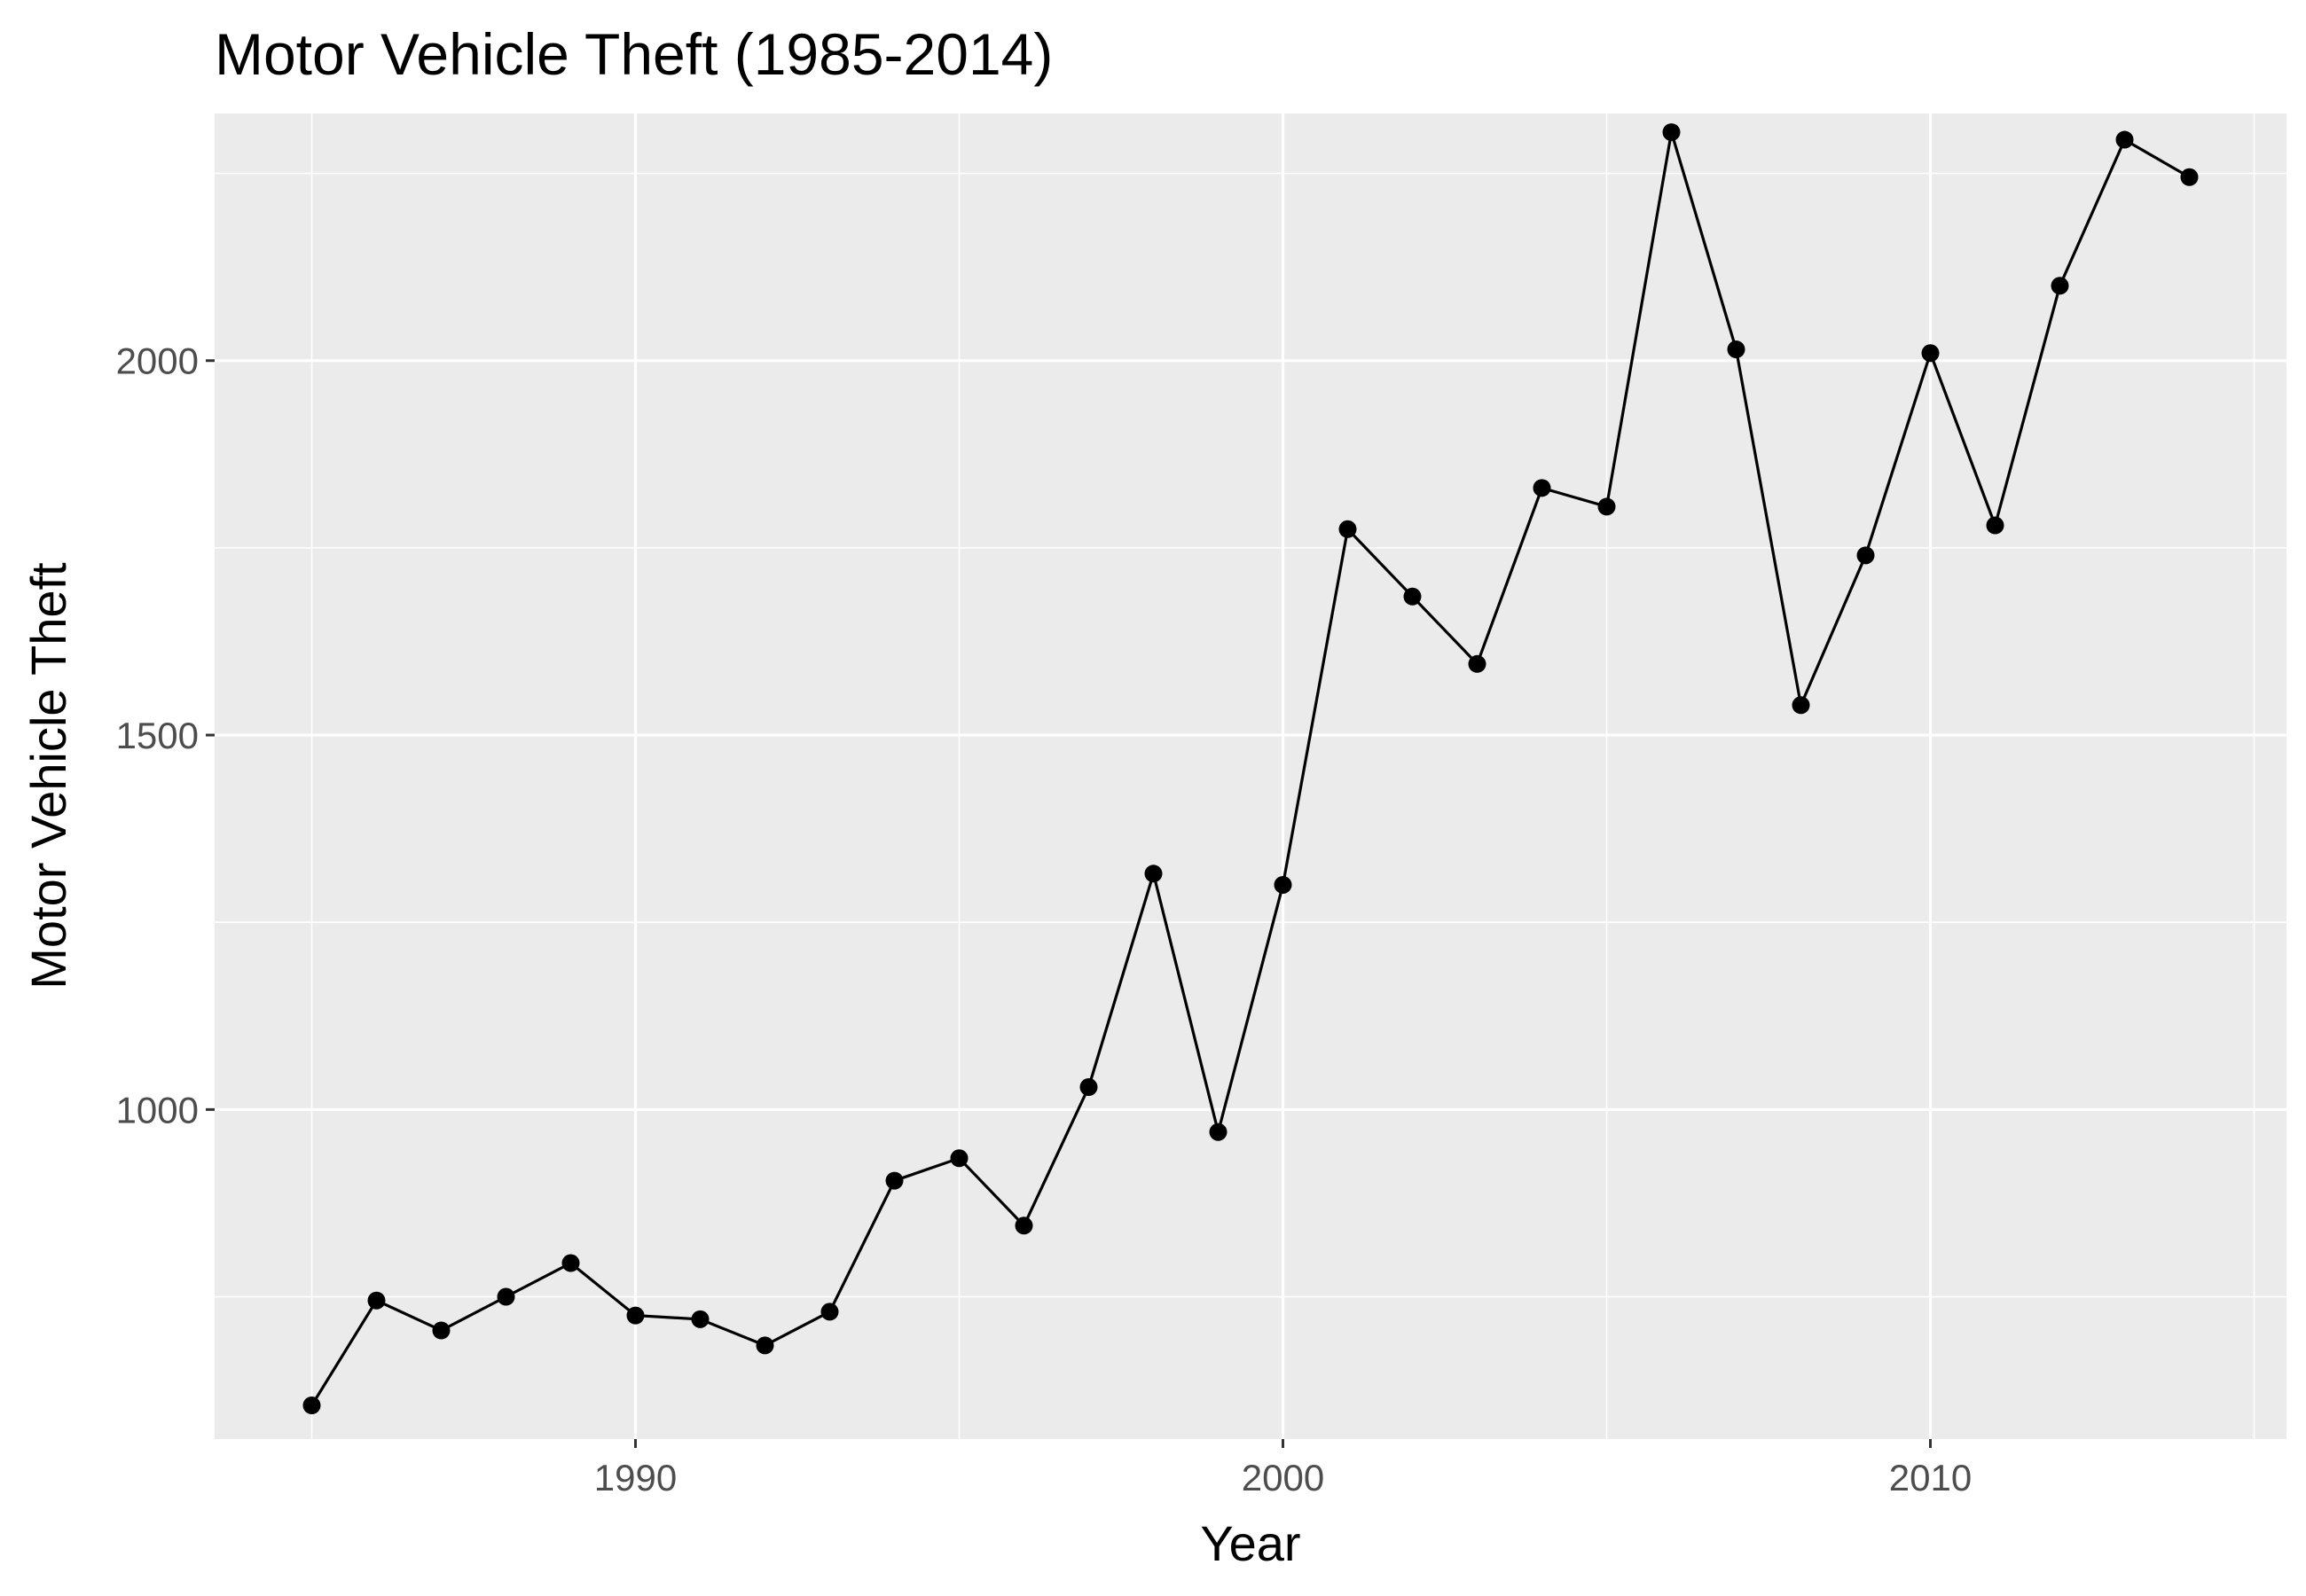 This screenshot has height=1596, width=2306. I want to click on y-tick-label: 1500, so click(157, 736).